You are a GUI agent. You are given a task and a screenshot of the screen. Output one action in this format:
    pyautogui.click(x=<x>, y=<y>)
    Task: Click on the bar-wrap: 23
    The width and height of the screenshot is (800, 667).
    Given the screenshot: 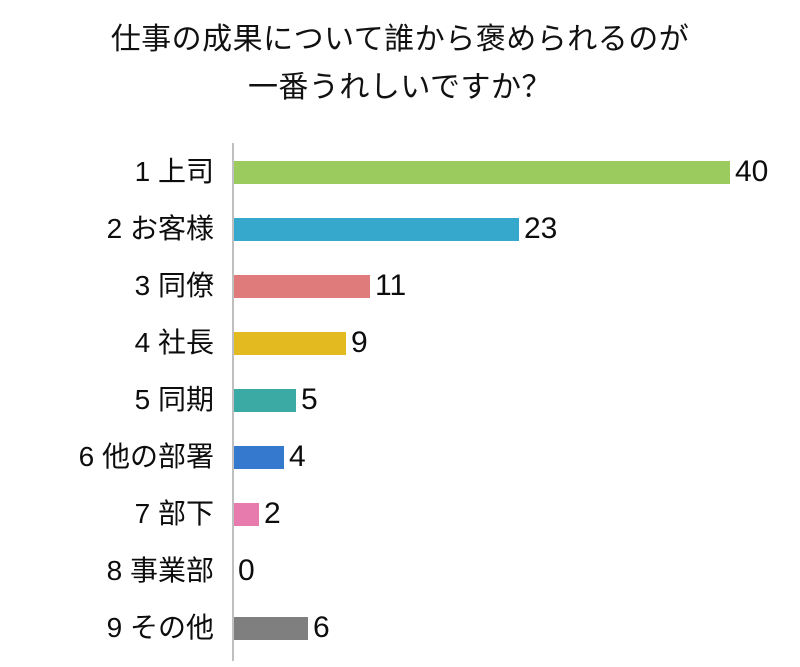 What is the action you would take?
    pyautogui.click(x=395, y=229)
    